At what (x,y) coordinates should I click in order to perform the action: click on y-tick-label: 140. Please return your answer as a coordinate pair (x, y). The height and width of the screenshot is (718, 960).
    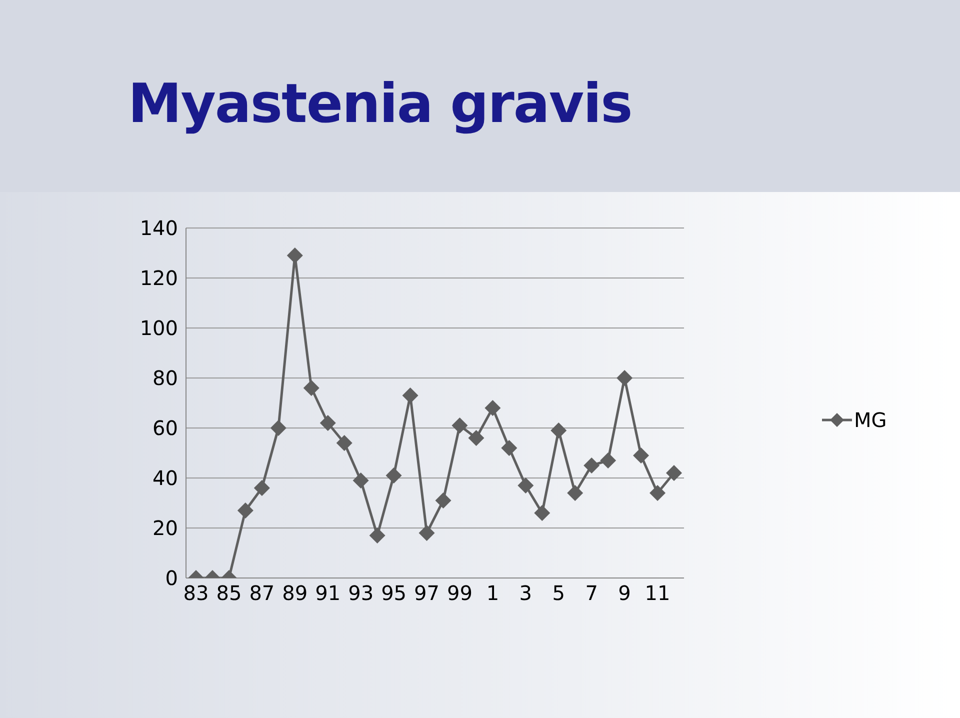
    Looking at the image, I should click on (159, 228).